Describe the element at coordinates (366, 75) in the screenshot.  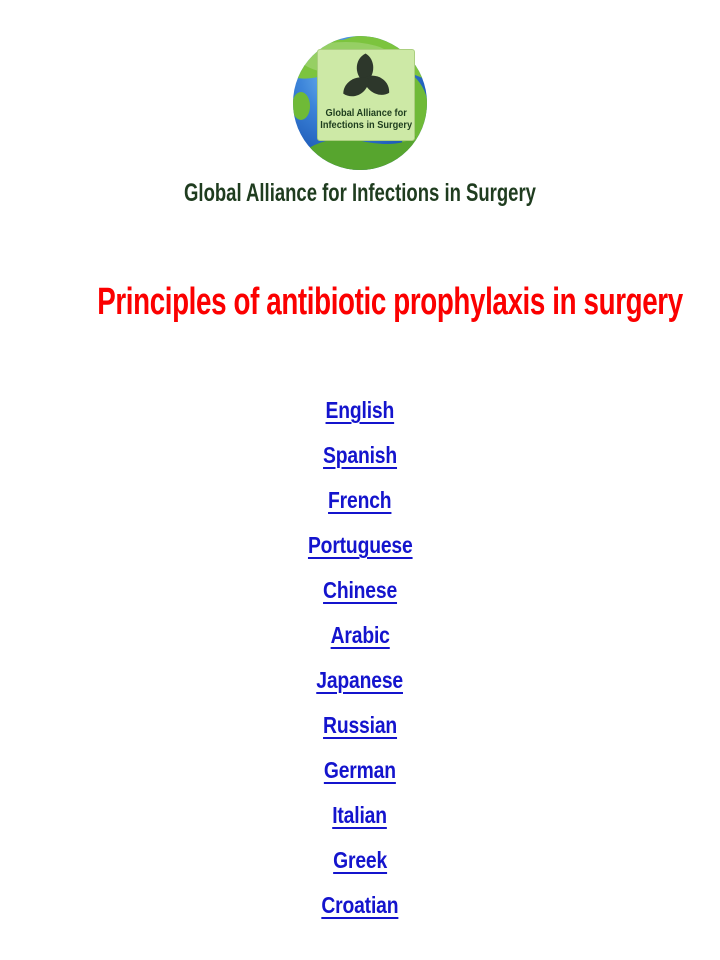
I see `trefoil-knot-icon` at that location.